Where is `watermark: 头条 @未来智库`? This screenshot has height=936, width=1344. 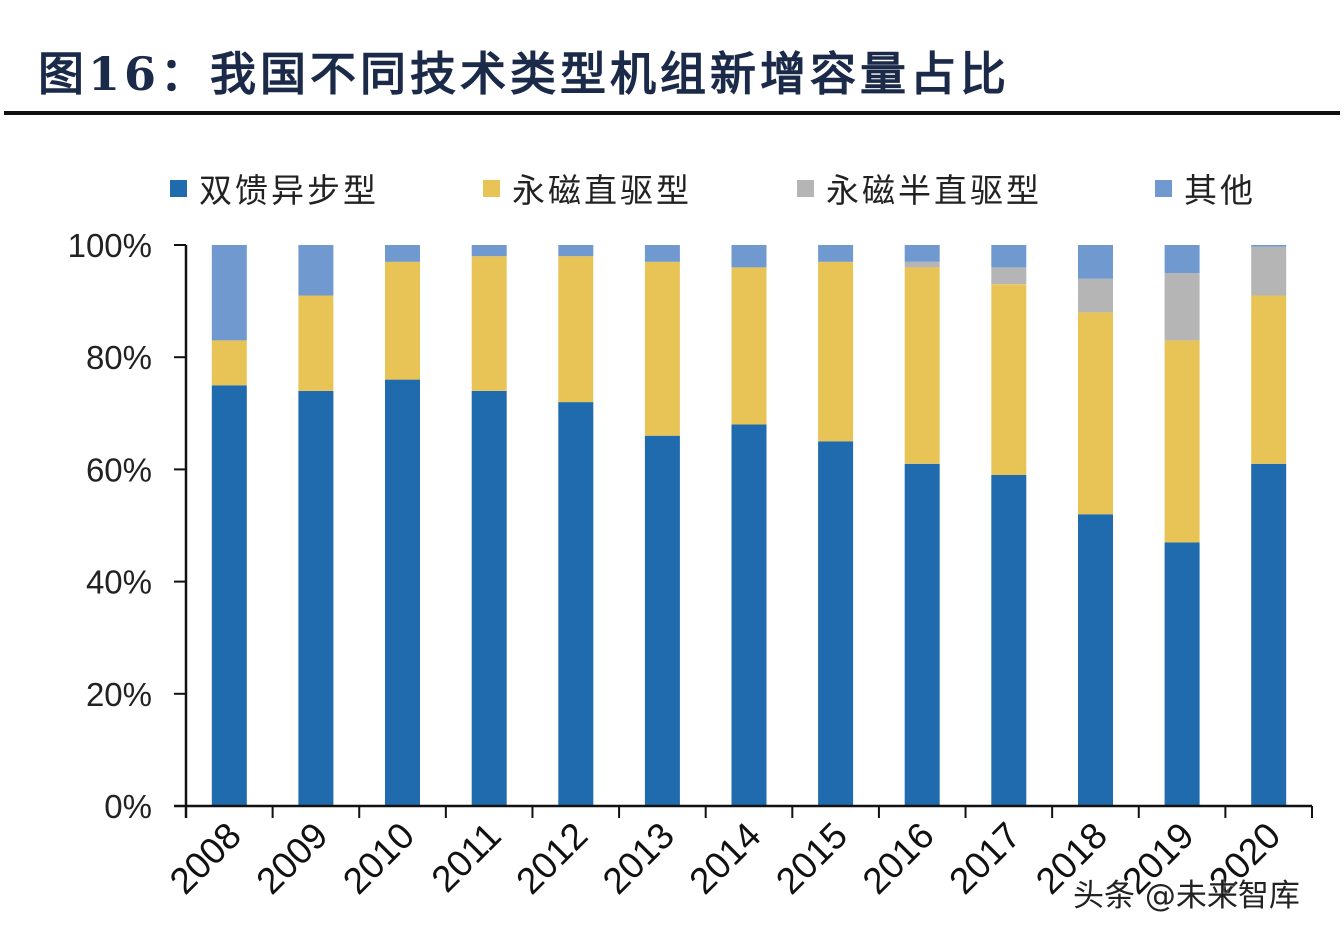
watermark: 头条 @未来智库 is located at coordinates (1186, 896).